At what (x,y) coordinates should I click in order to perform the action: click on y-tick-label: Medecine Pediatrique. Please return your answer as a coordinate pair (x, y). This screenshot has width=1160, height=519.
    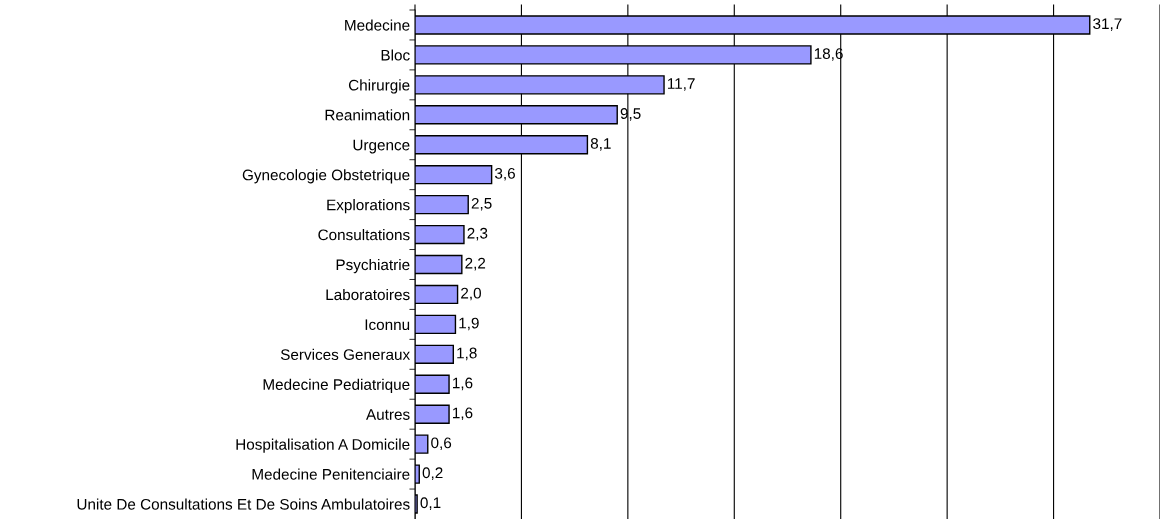
    Looking at the image, I should click on (336, 385).